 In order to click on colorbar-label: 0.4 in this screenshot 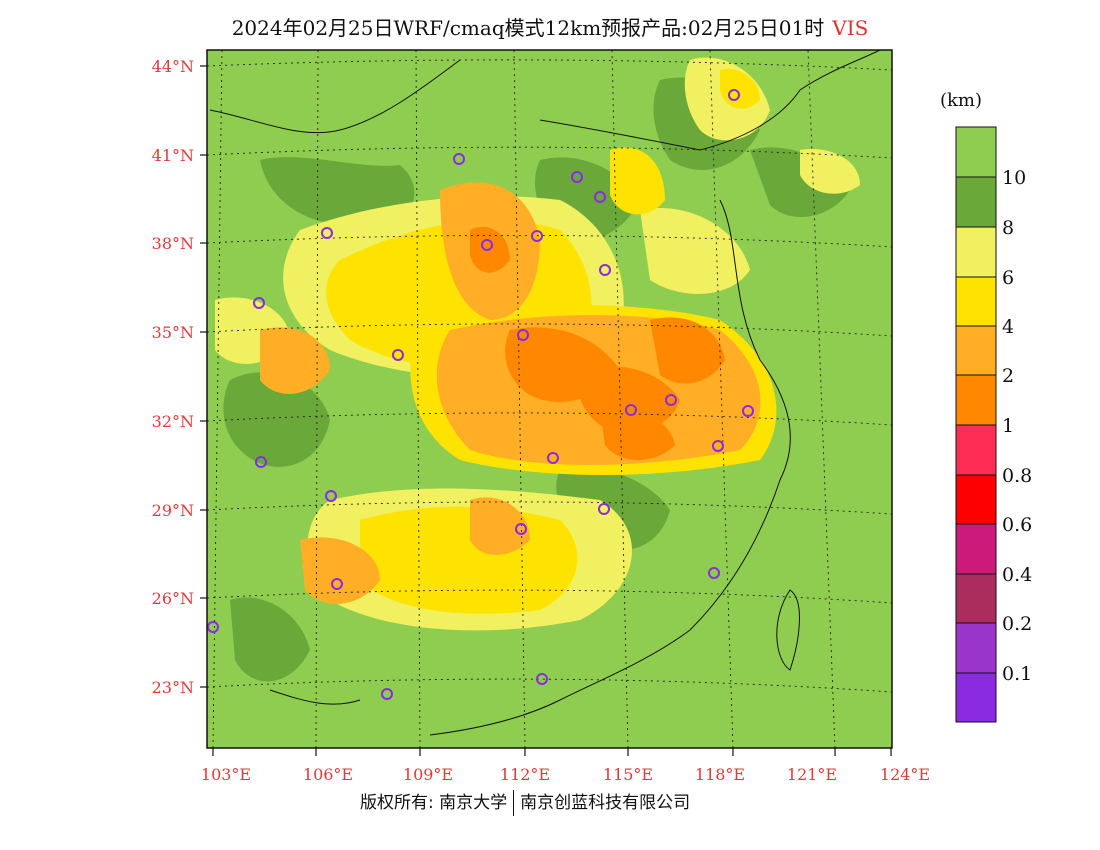, I will do `click(1017, 575)`.